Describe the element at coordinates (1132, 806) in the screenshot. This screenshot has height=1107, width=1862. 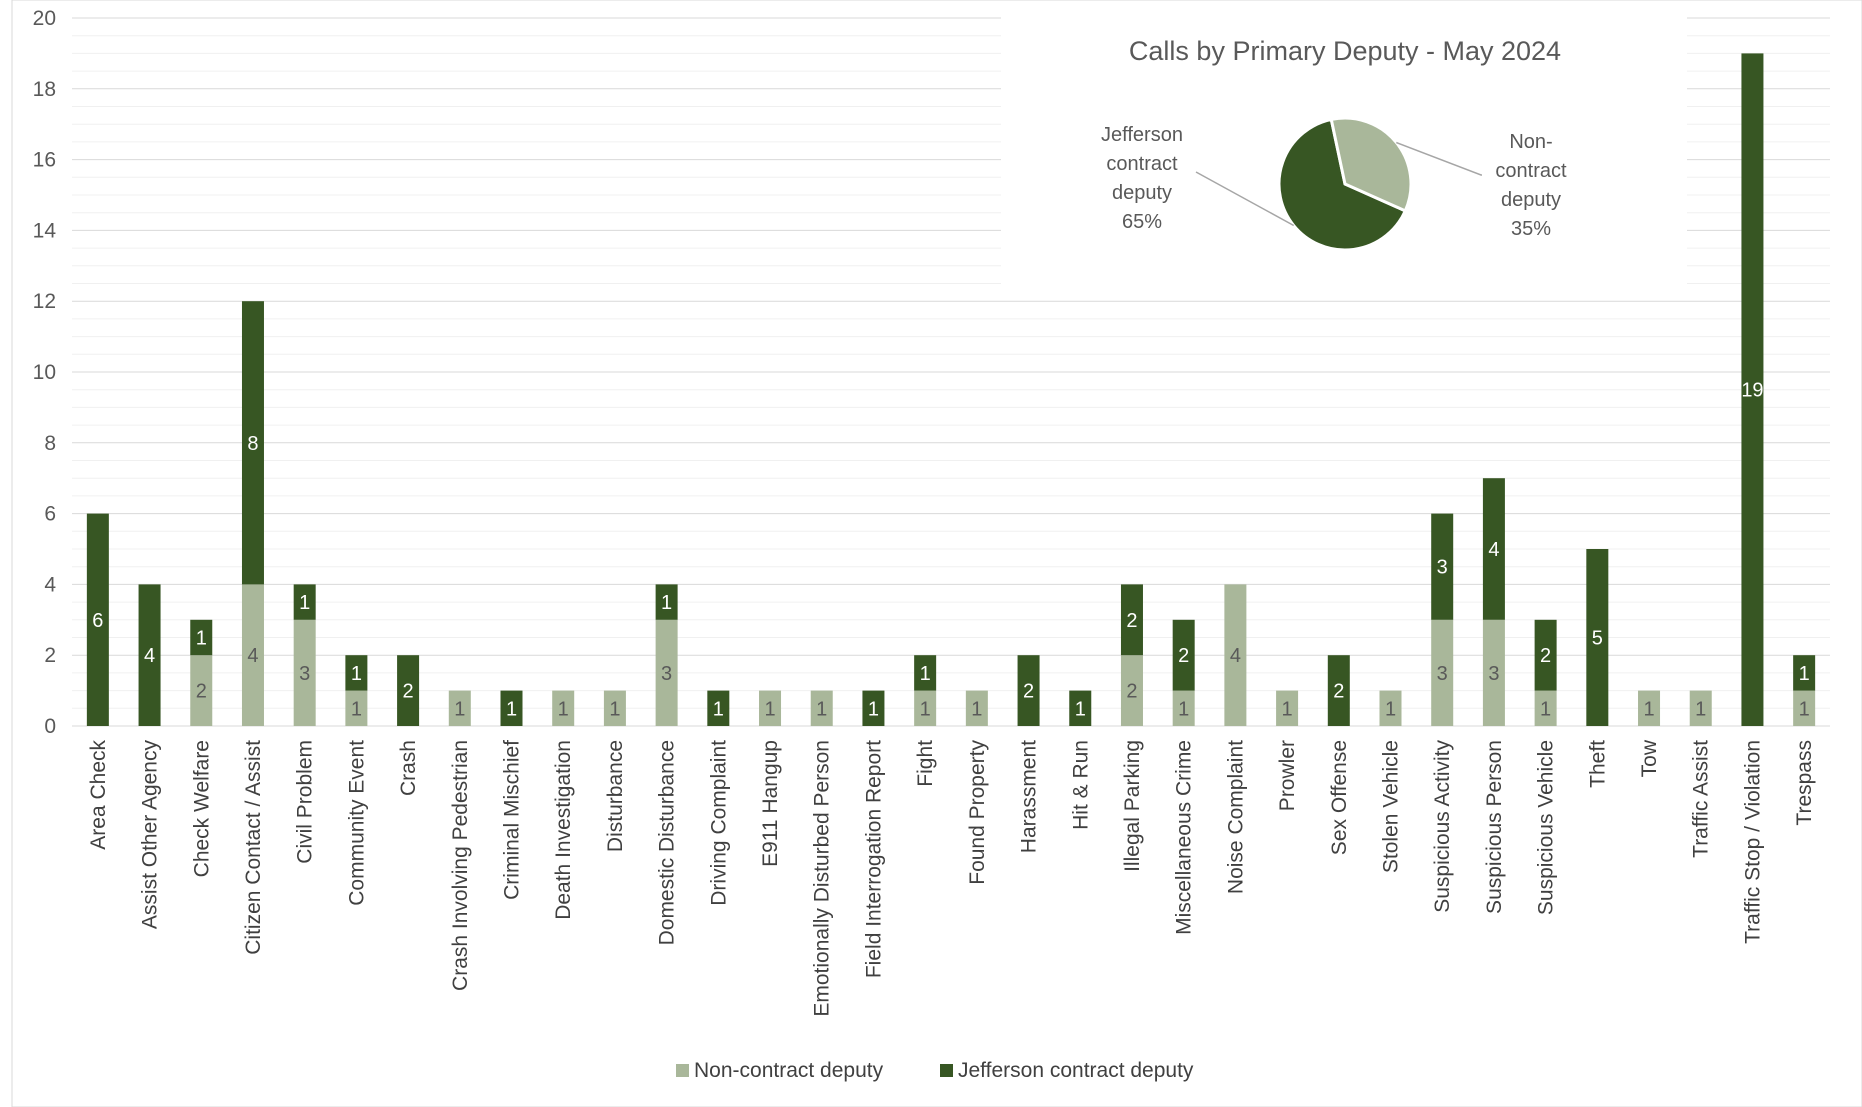
I see `category-label: Illegal Parking` at that location.